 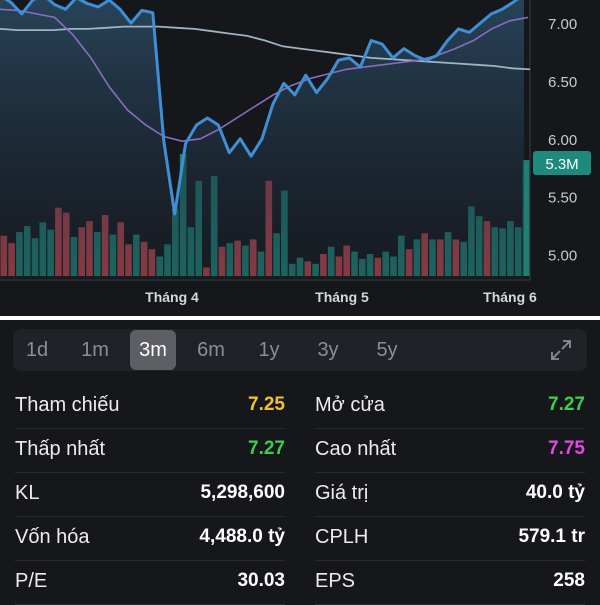 What do you see at coordinates (356, 449) in the screenshot?
I see `stat-label: Cao nhất` at bounding box center [356, 449].